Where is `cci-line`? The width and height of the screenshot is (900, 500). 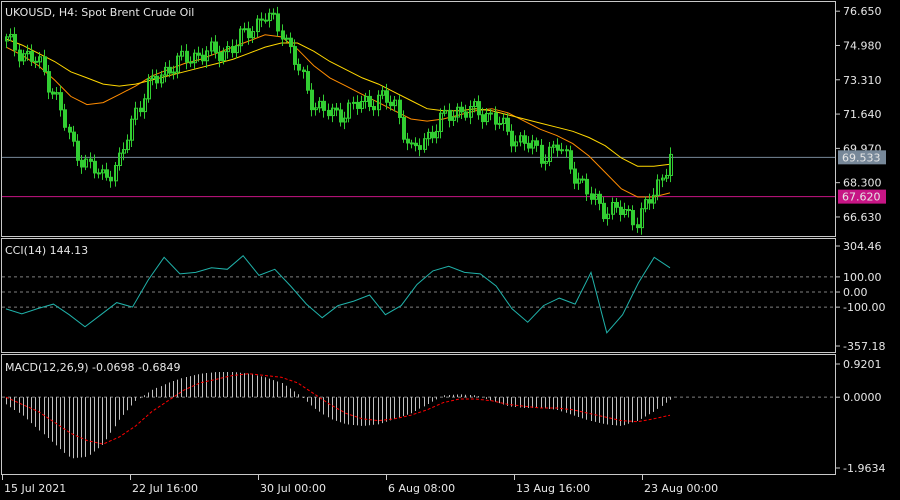
cci-line is located at coordinates (338, 294).